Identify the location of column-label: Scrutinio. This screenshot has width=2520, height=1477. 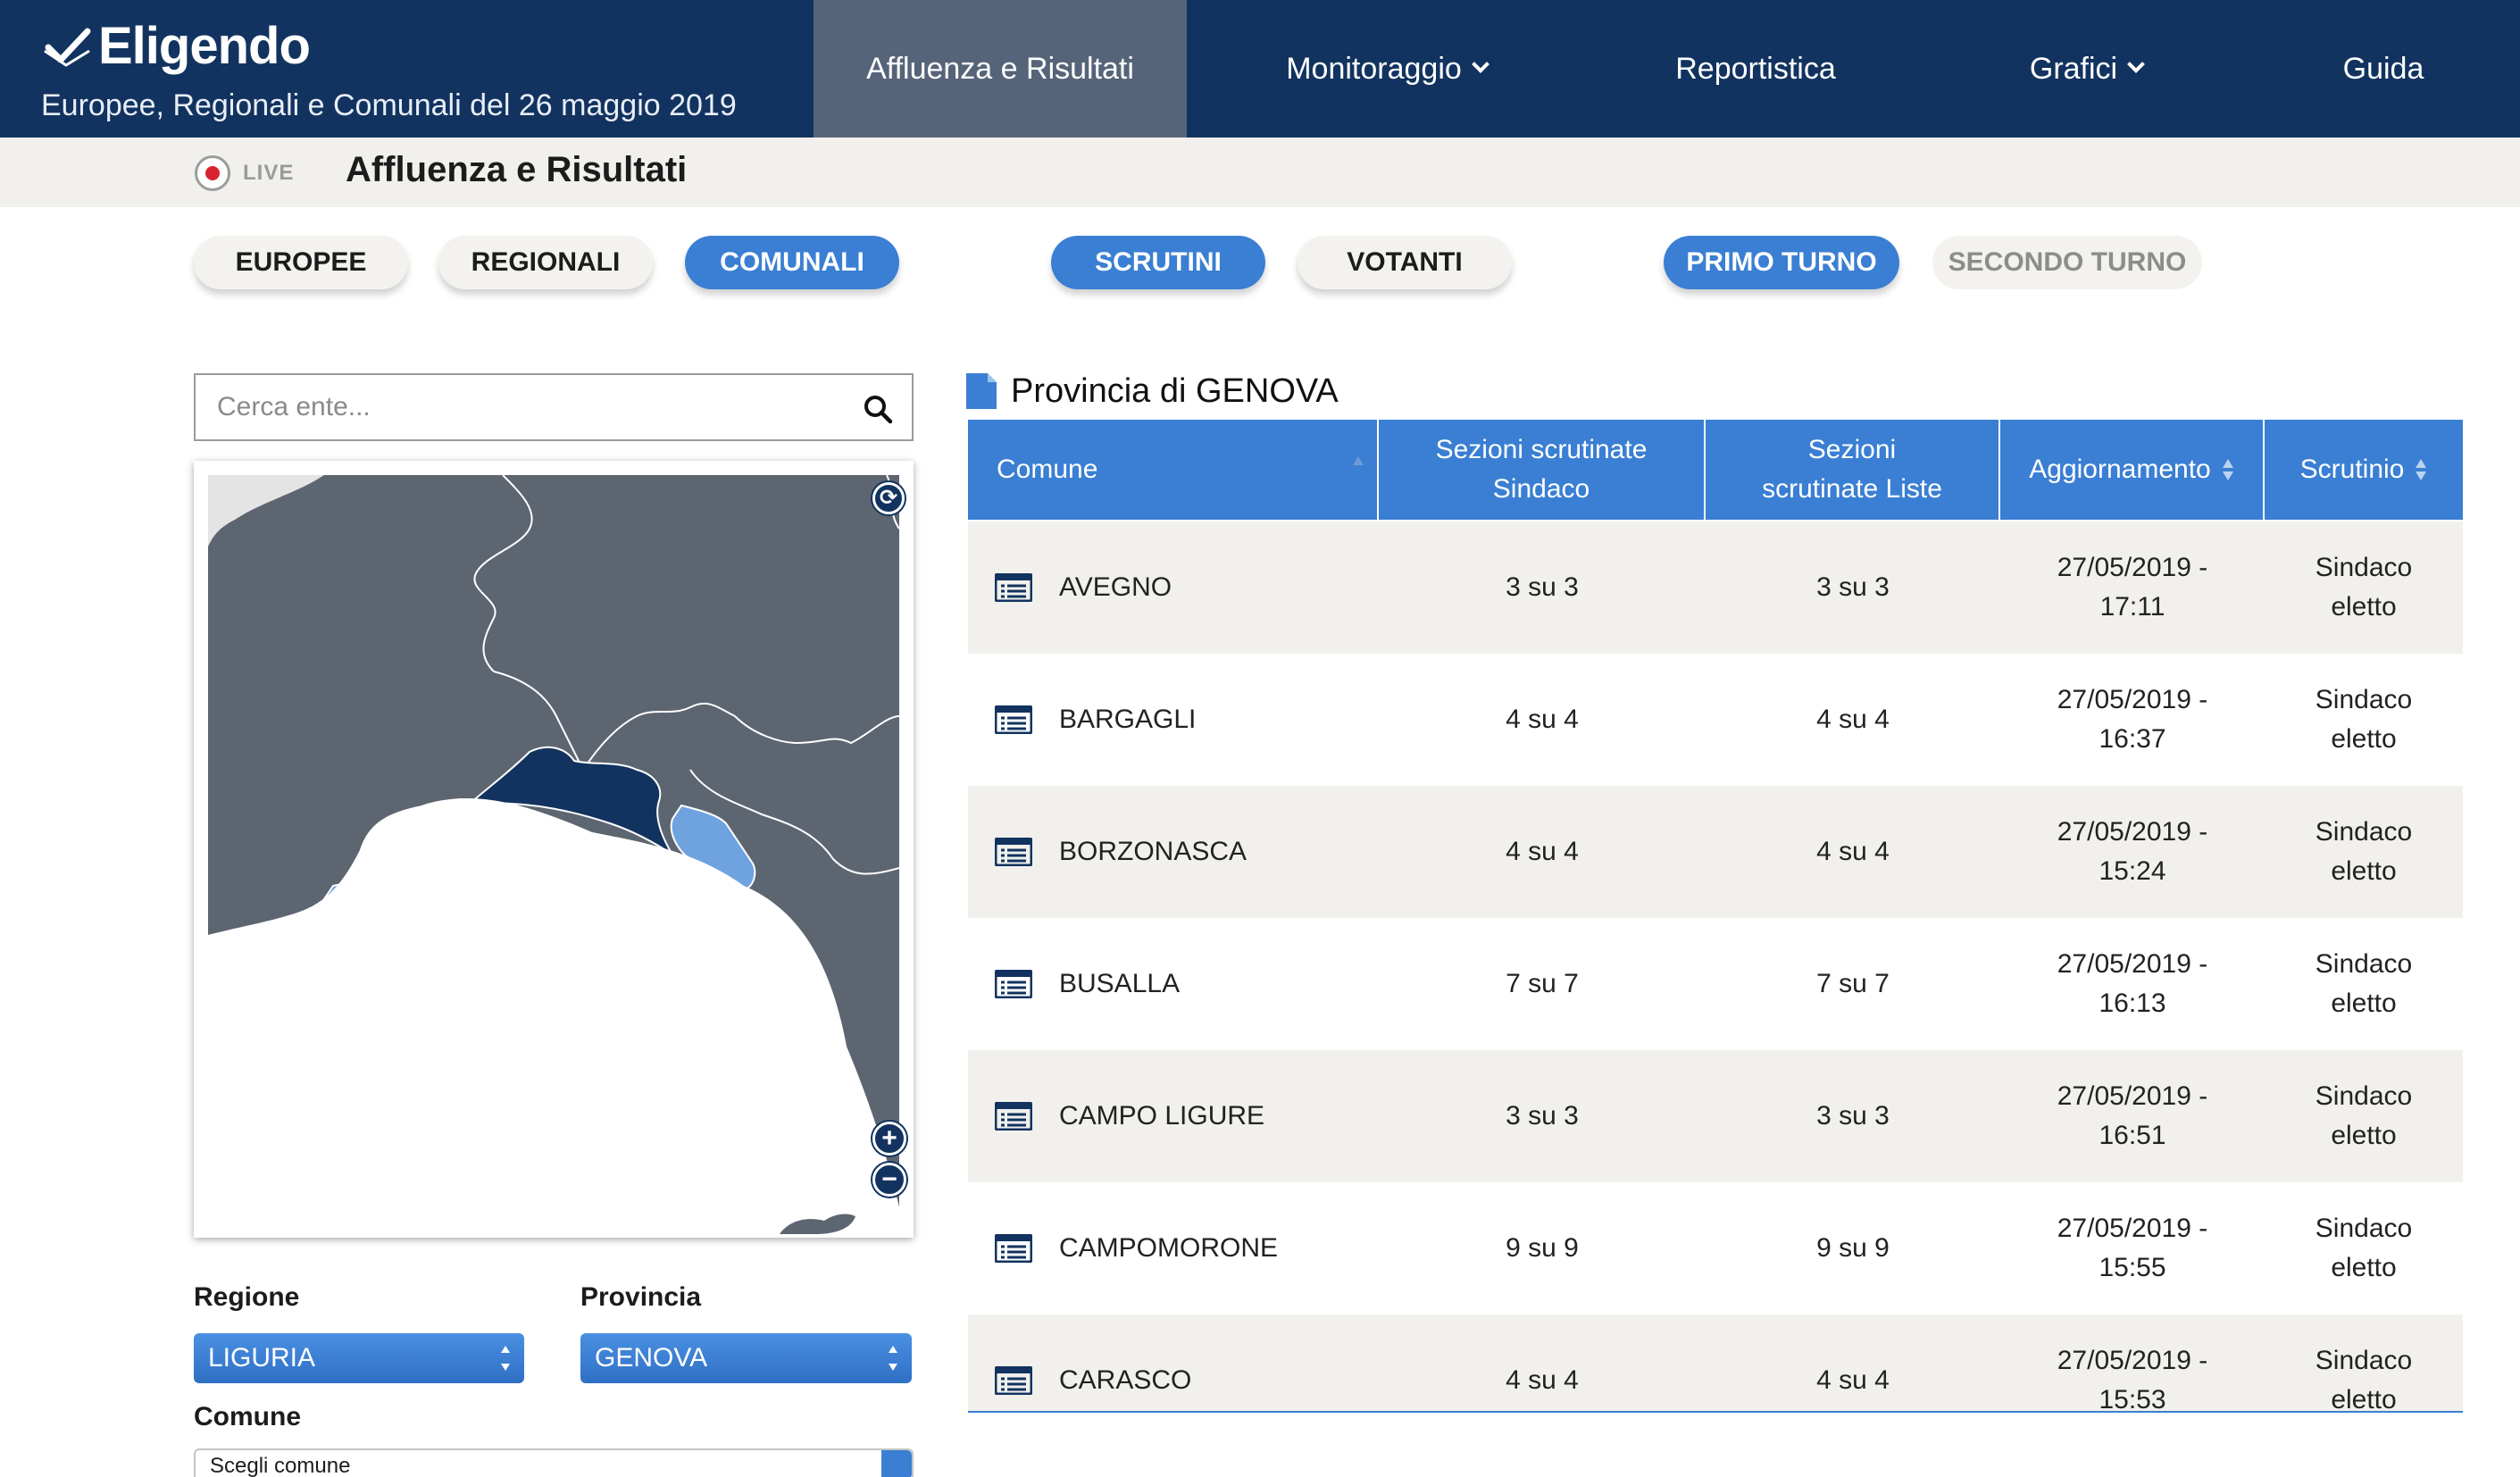
(2352, 469).